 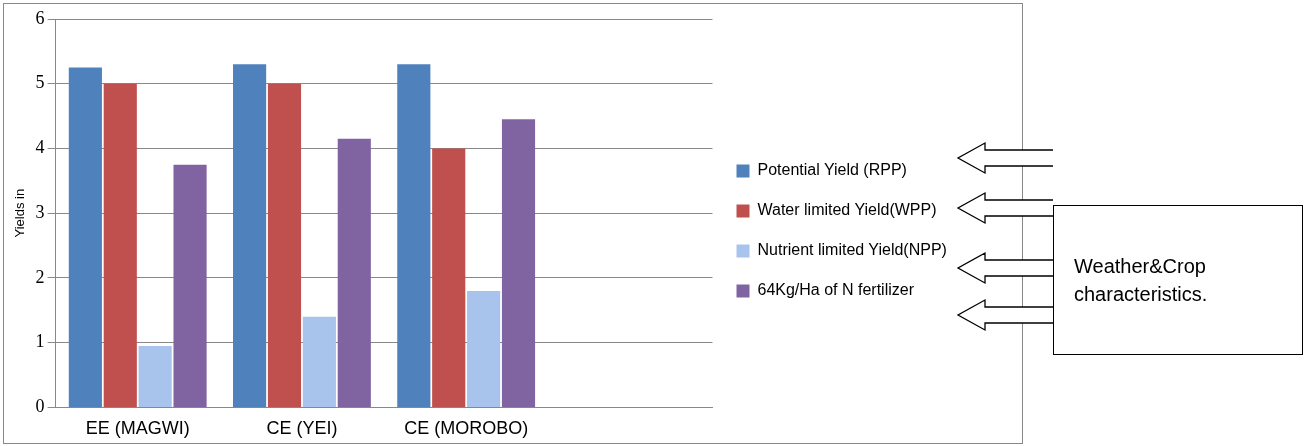 What do you see at coordinates (40, 406) in the screenshot?
I see `y-tick-label: 0` at bounding box center [40, 406].